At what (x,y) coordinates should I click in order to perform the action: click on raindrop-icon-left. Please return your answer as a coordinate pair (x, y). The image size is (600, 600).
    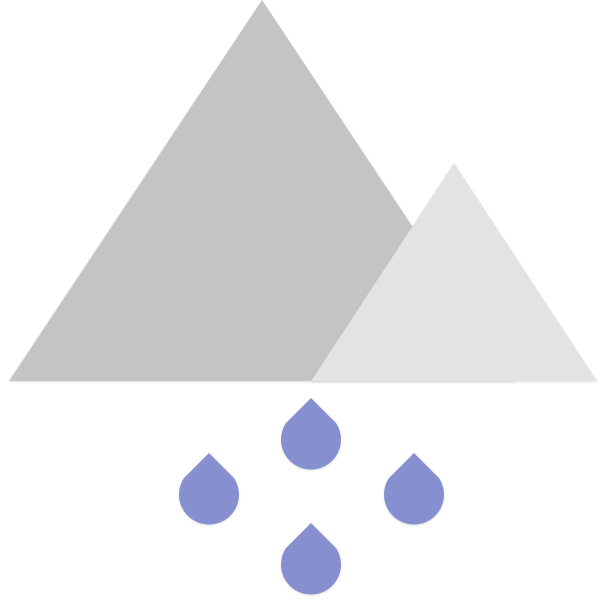
    Looking at the image, I should click on (209, 489).